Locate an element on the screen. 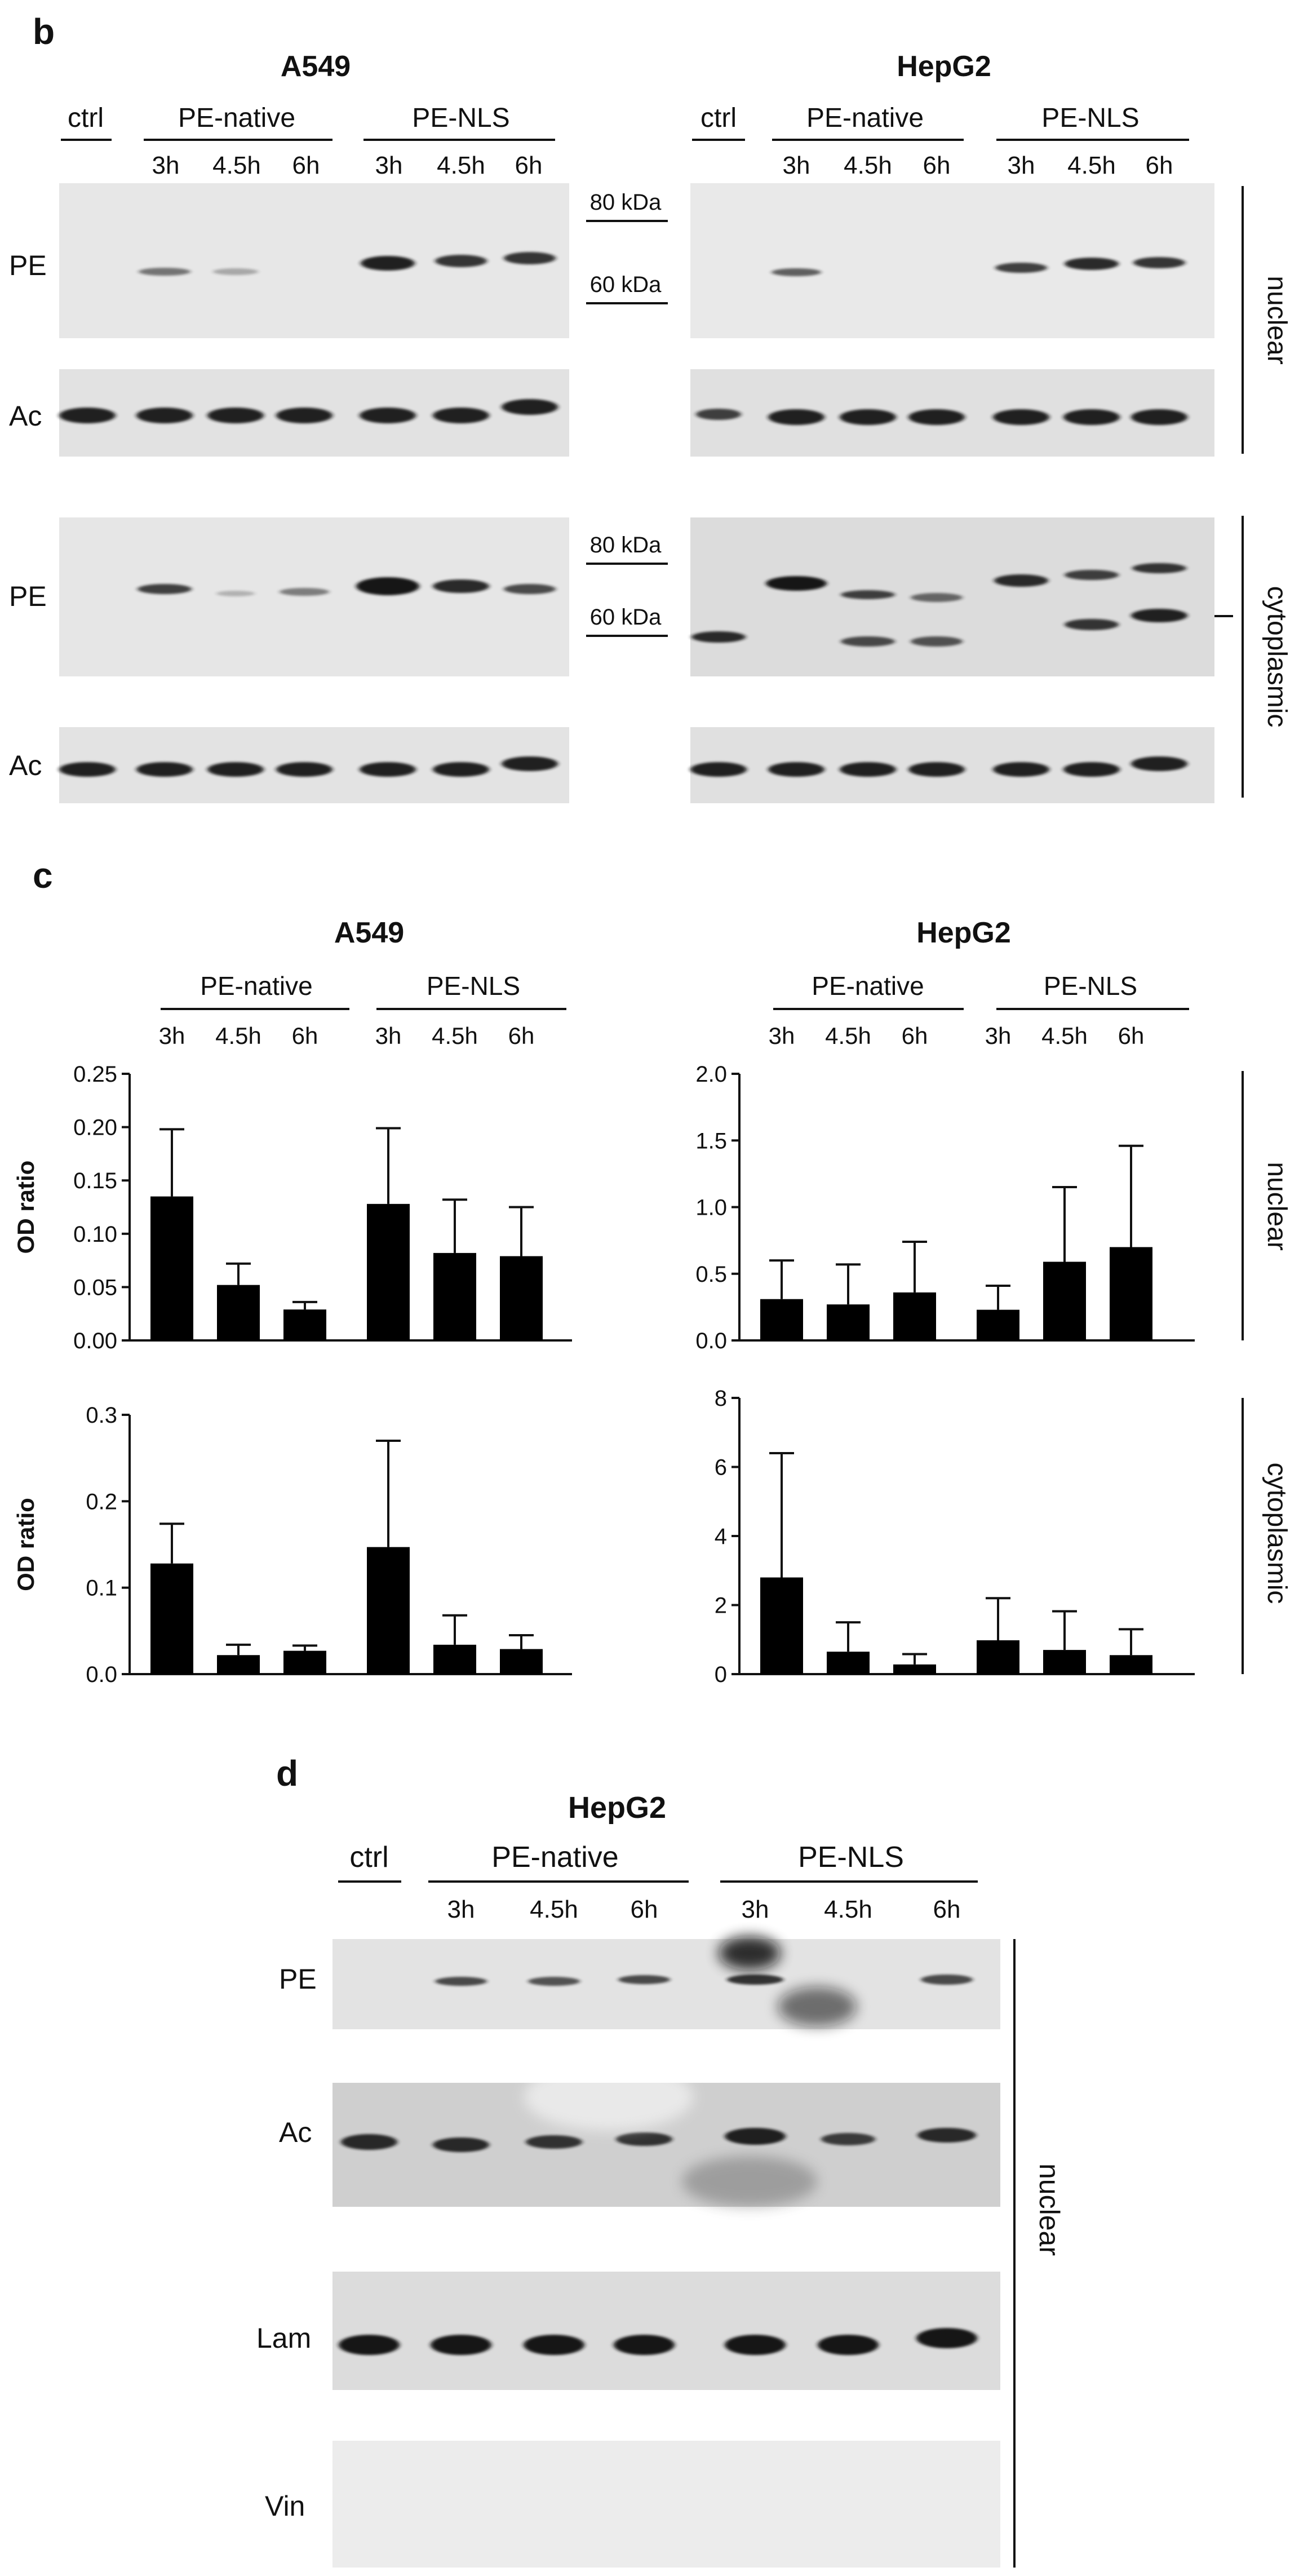  panel-d-blots is located at coordinates (666, 2252).